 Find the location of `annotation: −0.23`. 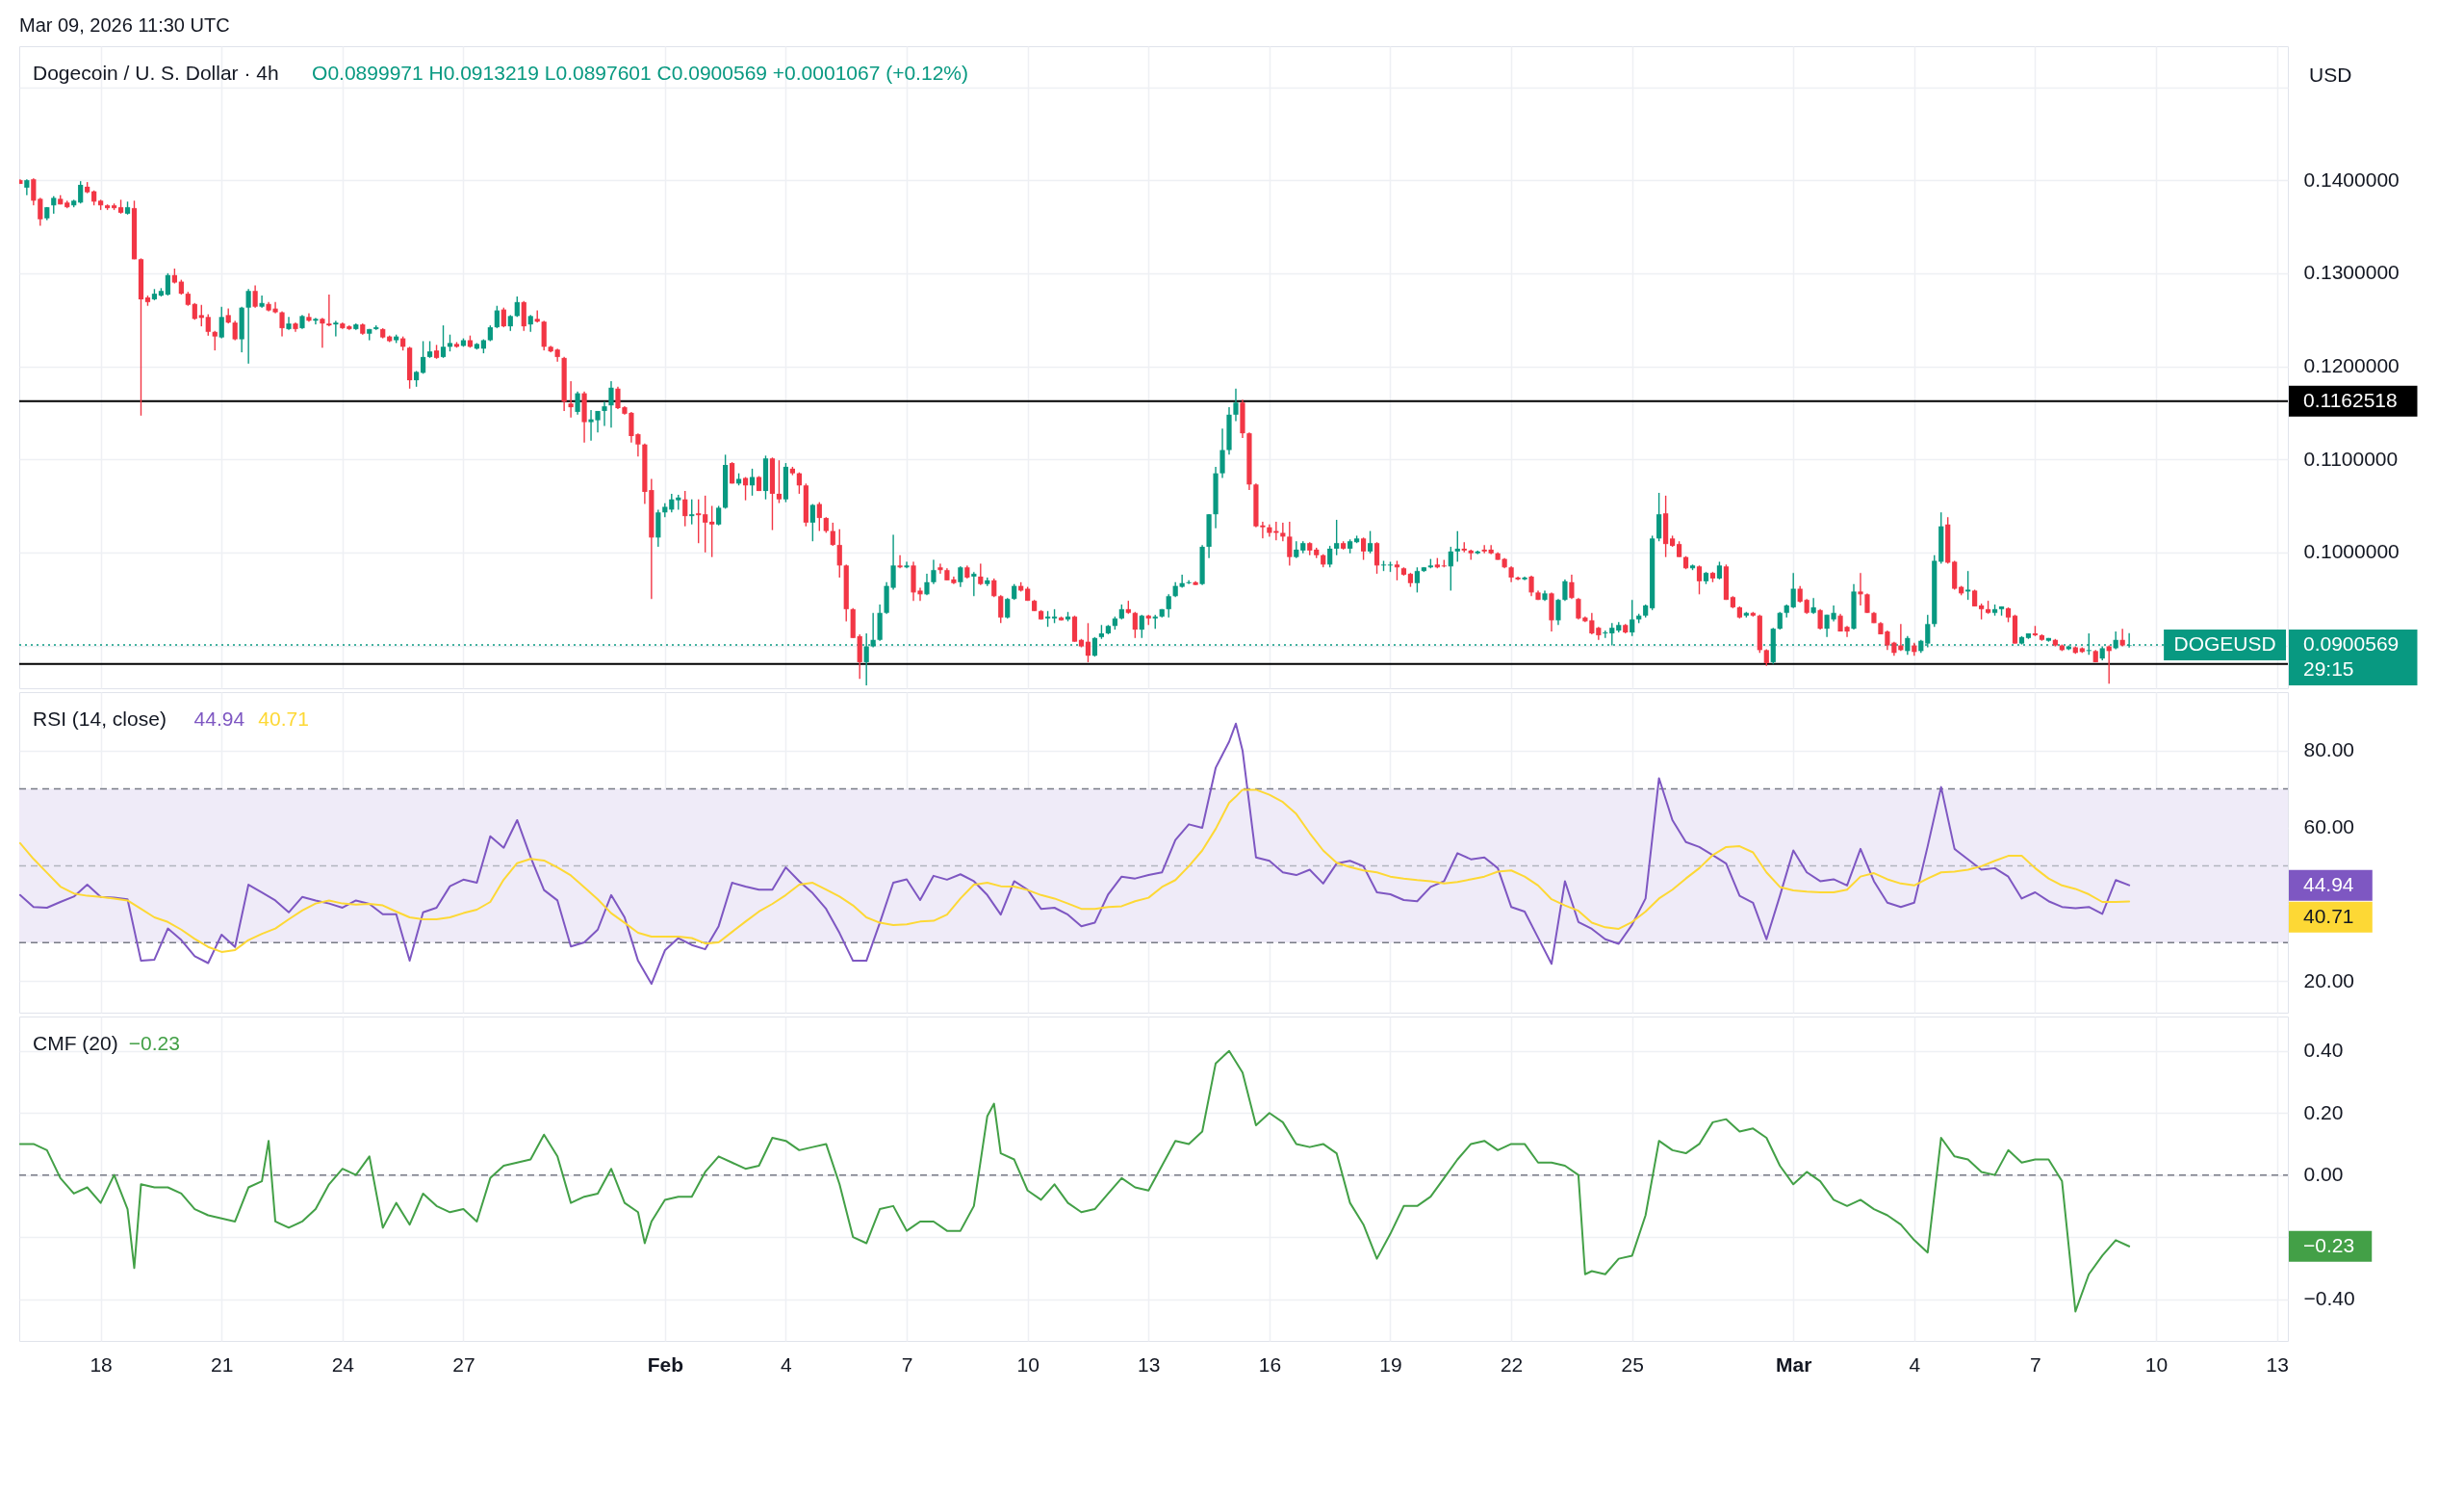

annotation: −0.23 is located at coordinates (154, 1043).